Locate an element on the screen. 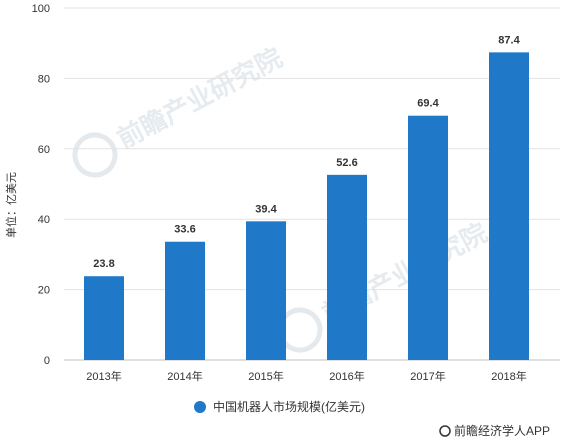 Image resolution: width=565 pixels, height=443 pixels. legend-marker is located at coordinates (200, 407).